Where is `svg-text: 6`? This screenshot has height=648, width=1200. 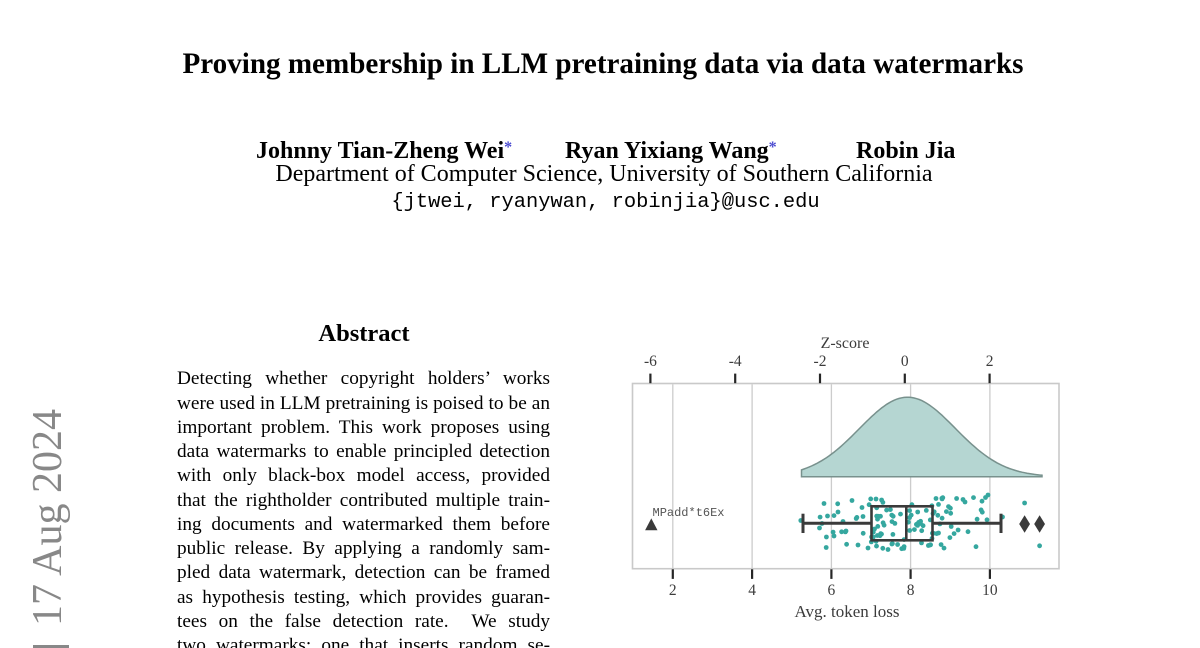
svg-text: 6 is located at coordinates (832, 590).